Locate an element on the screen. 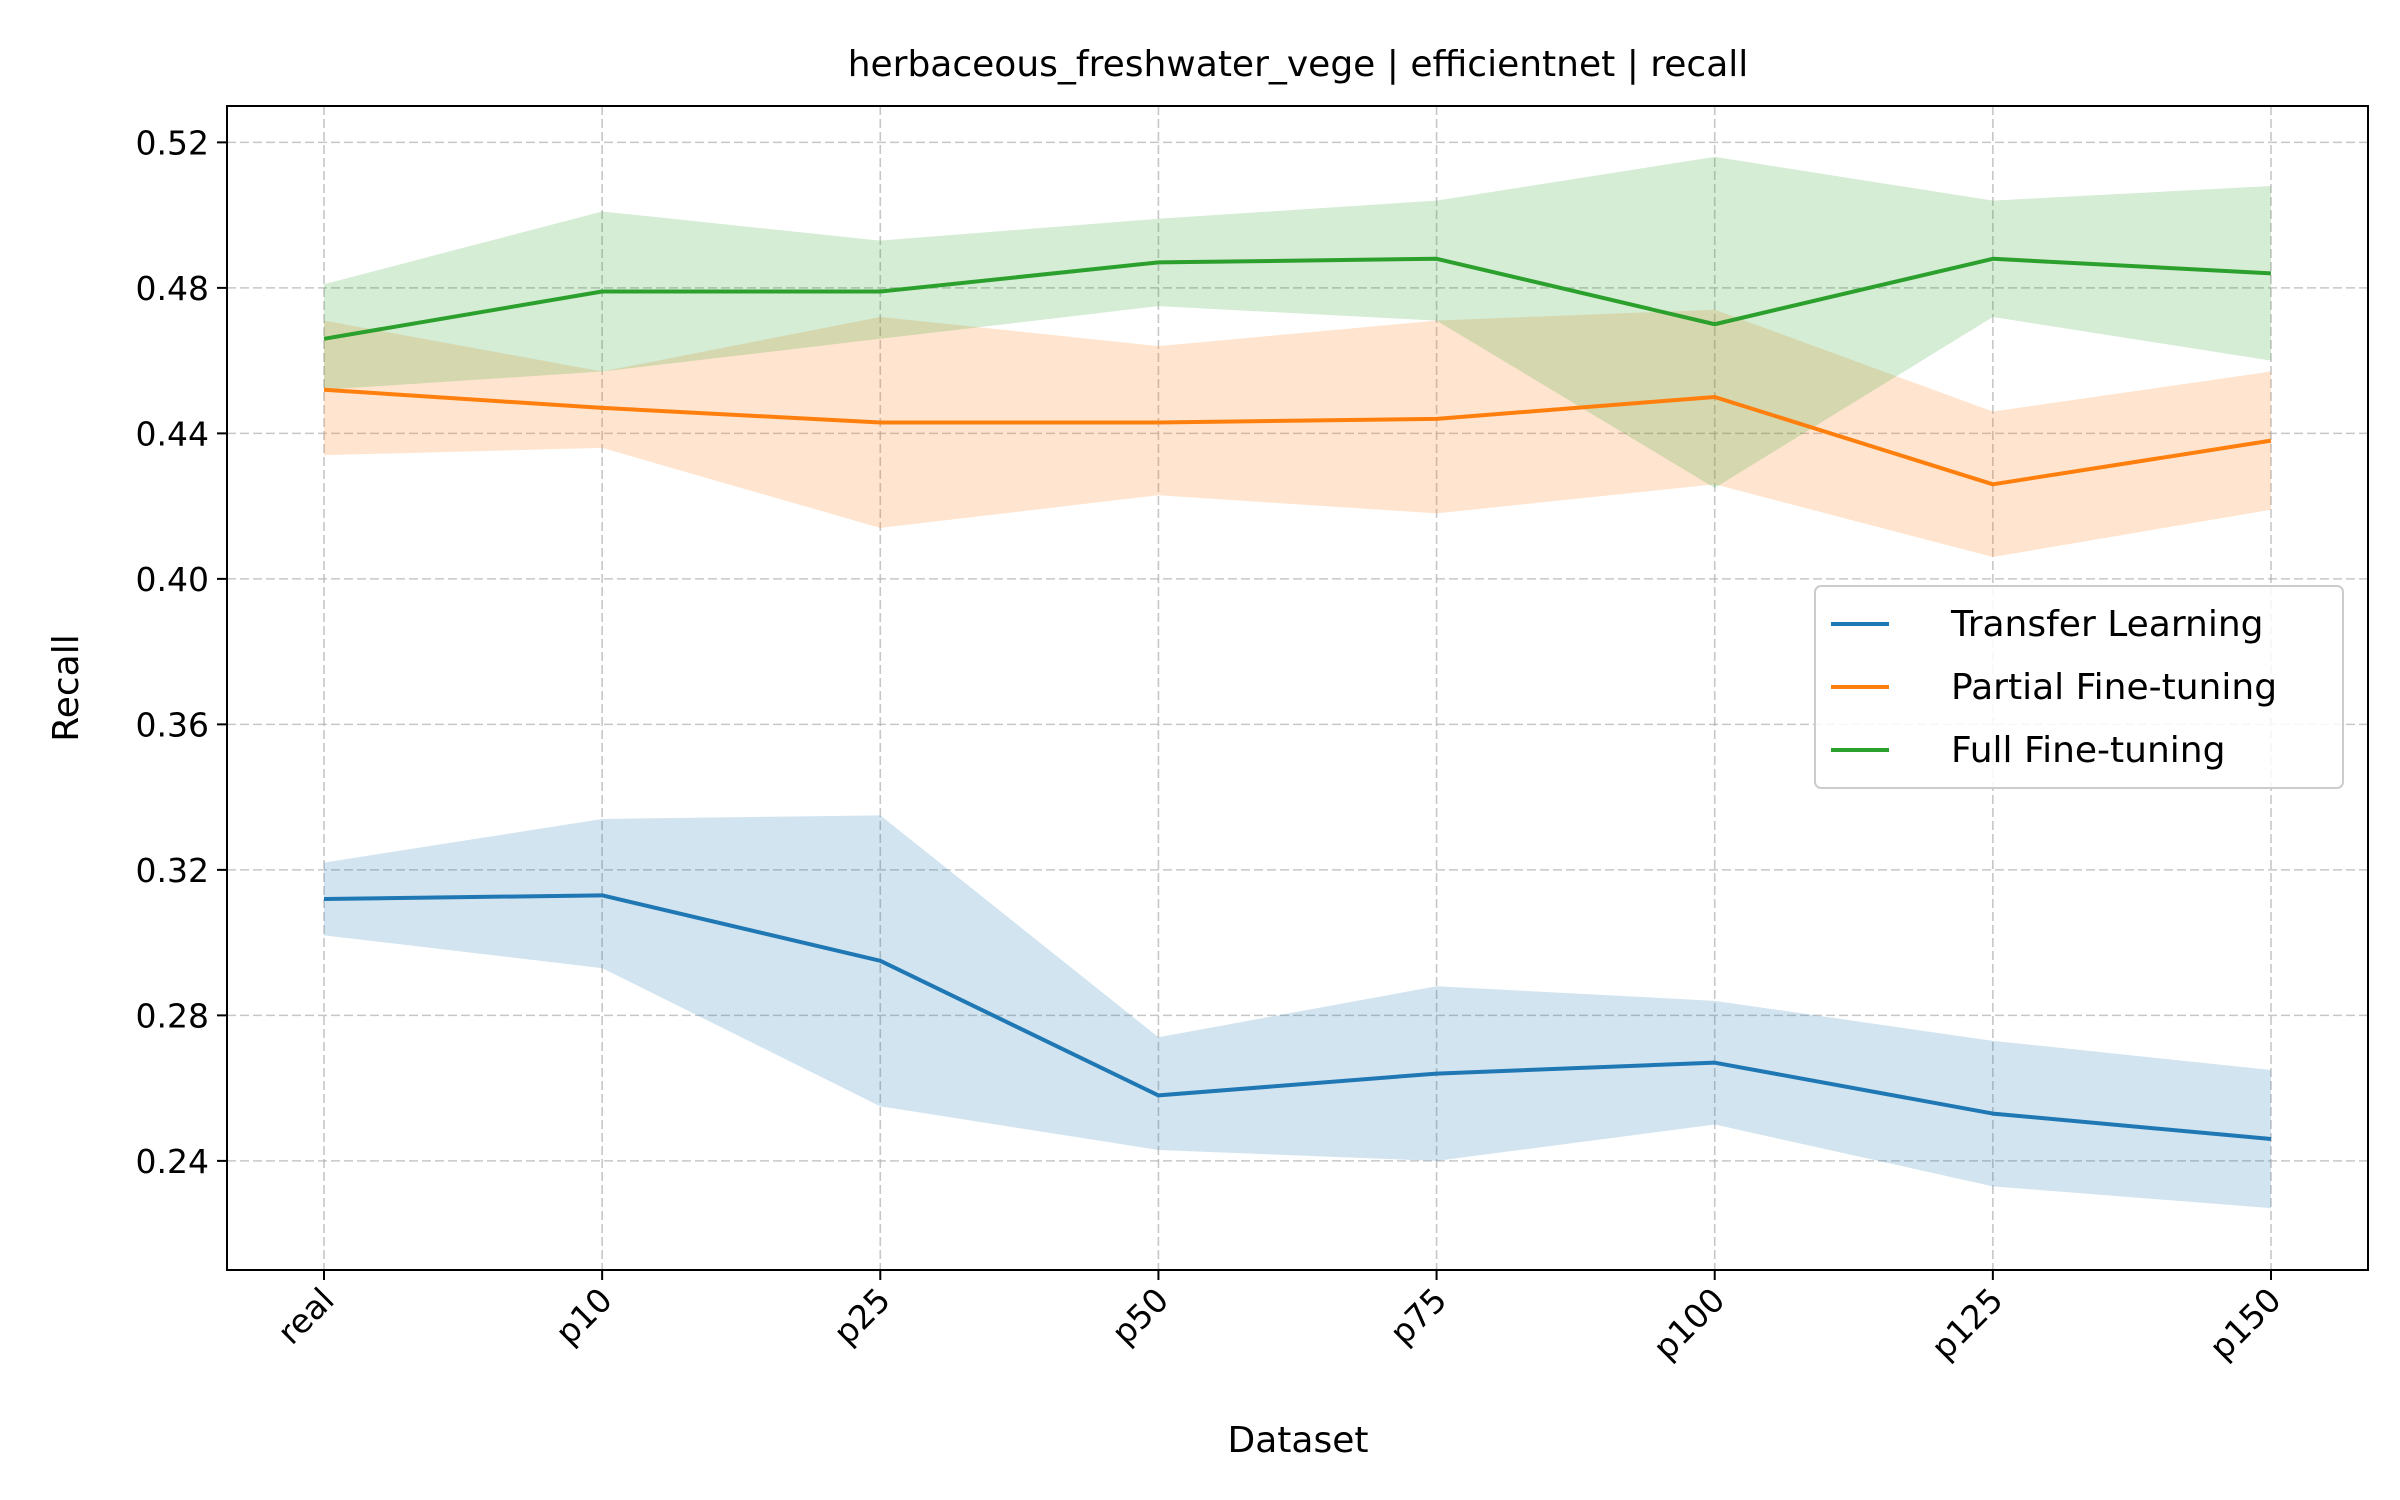 The height and width of the screenshot is (1500, 2400). y-tick-label: 0.48 is located at coordinates (172, 288).